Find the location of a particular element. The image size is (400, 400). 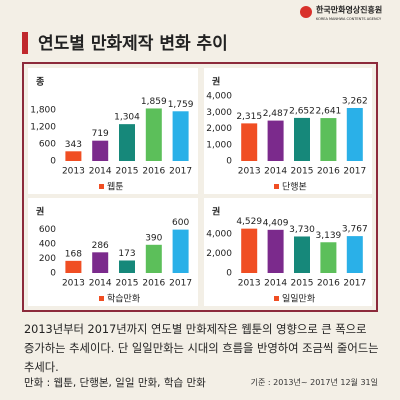

y-tick-label: 400 is located at coordinates (47, 245).